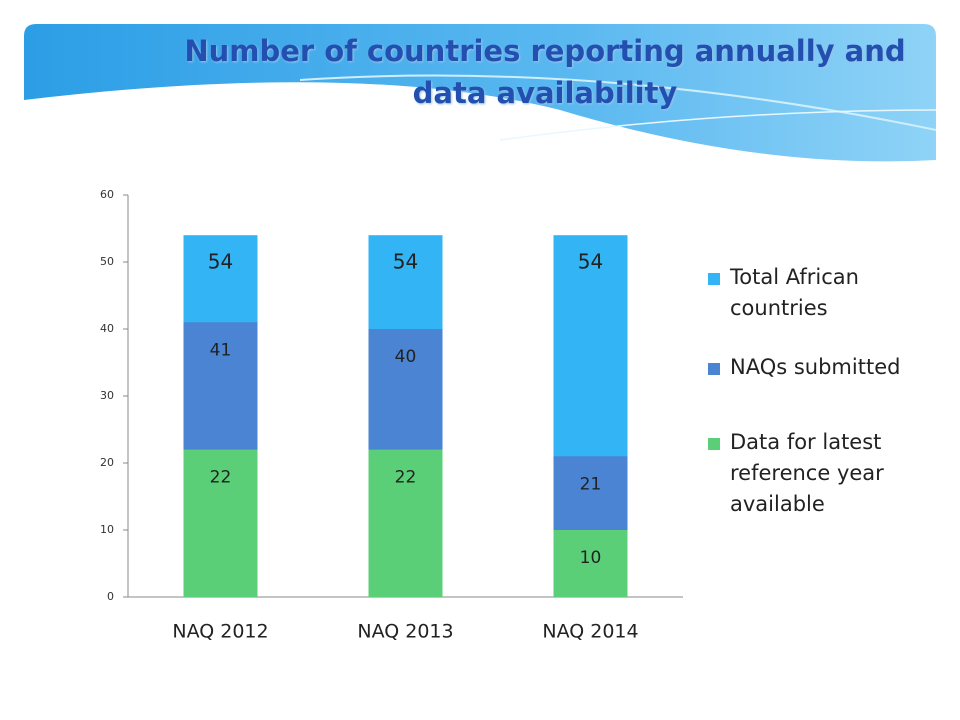 This screenshot has height=720, width=960. I want to click on x-tick-label: NAQ 2014, so click(590, 632).